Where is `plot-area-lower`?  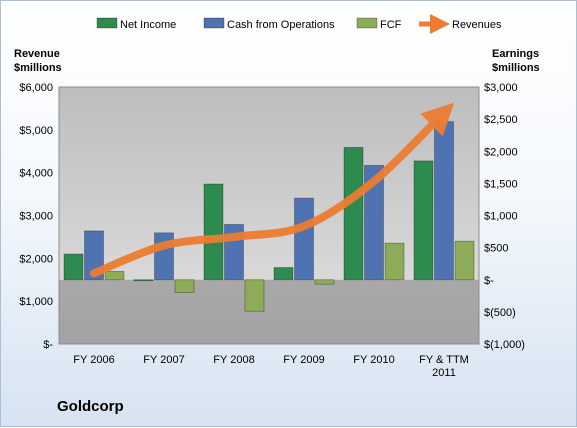 plot-area-lower is located at coordinates (269, 311).